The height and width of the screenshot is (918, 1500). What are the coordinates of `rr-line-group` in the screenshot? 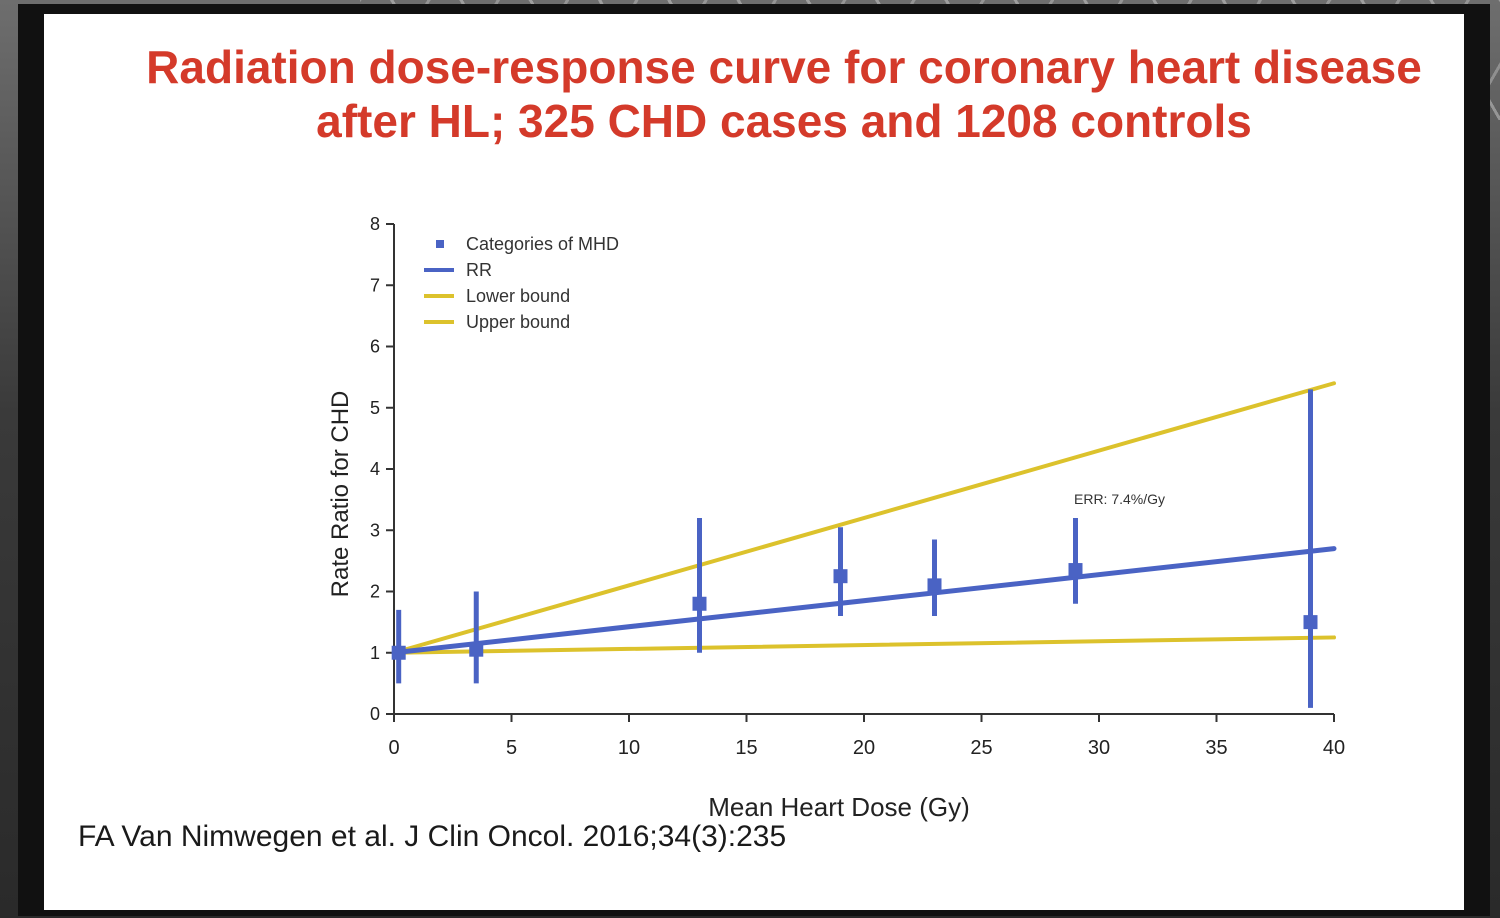 It's located at (864, 601).